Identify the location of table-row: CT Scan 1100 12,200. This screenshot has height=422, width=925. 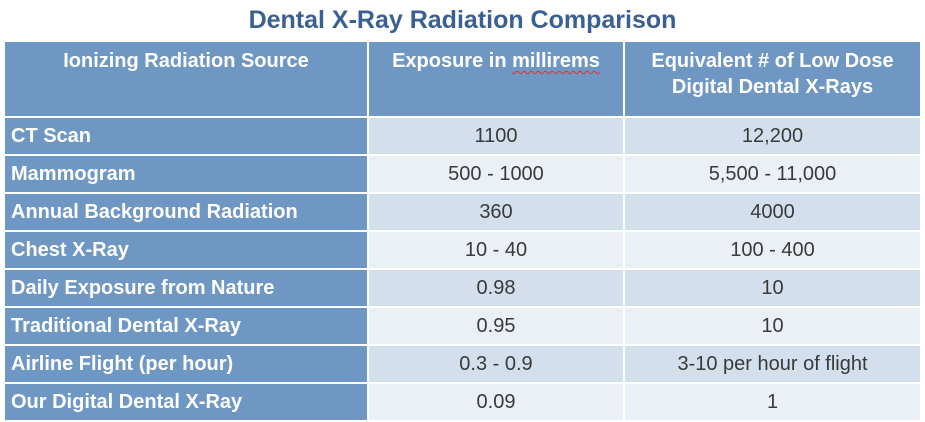
(462, 136).